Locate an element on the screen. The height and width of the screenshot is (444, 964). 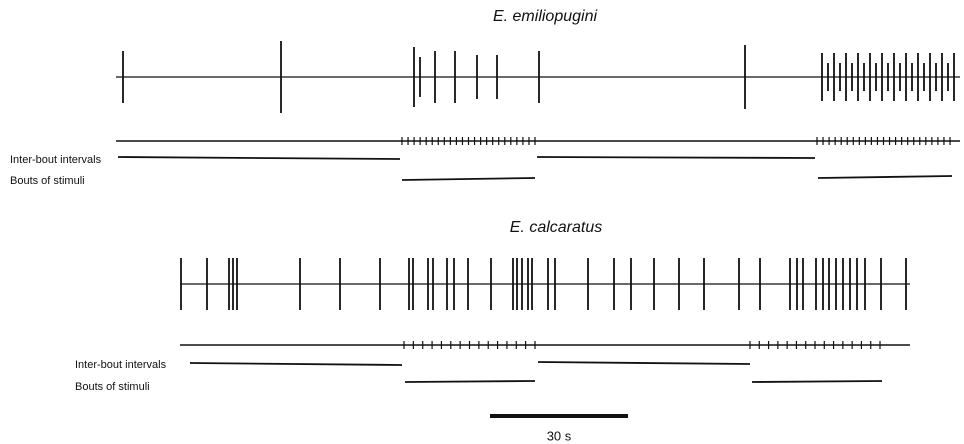
scale-label: 30 s is located at coordinates (559, 435).